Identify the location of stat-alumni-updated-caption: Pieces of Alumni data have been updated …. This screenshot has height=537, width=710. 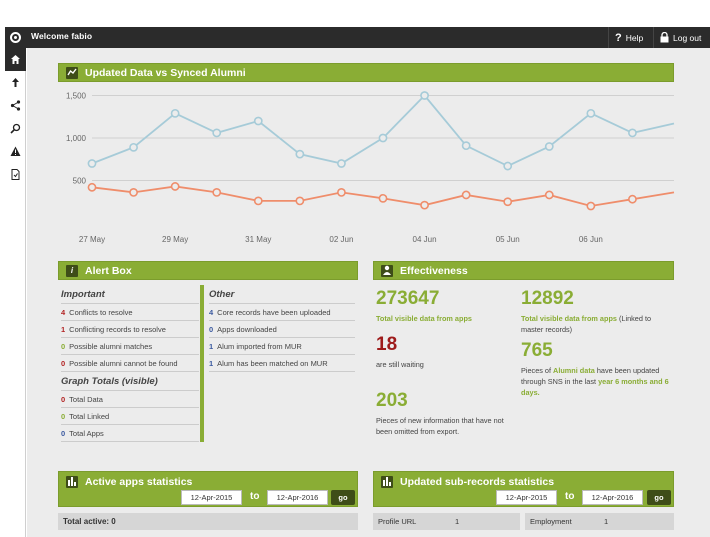
(595, 381).